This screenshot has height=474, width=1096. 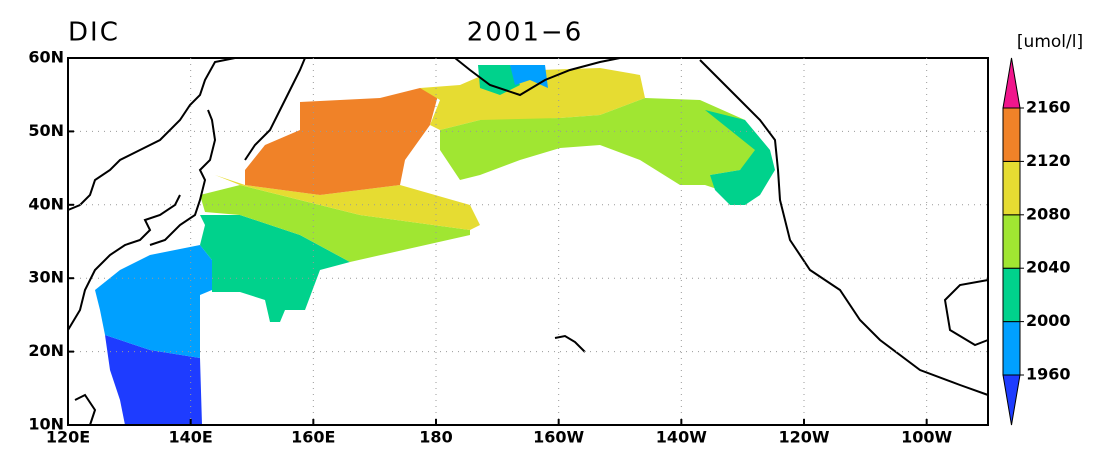 What do you see at coordinates (68, 437) in the screenshot?
I see `x-tick-label: 120E` at bounding box center [68, 437].